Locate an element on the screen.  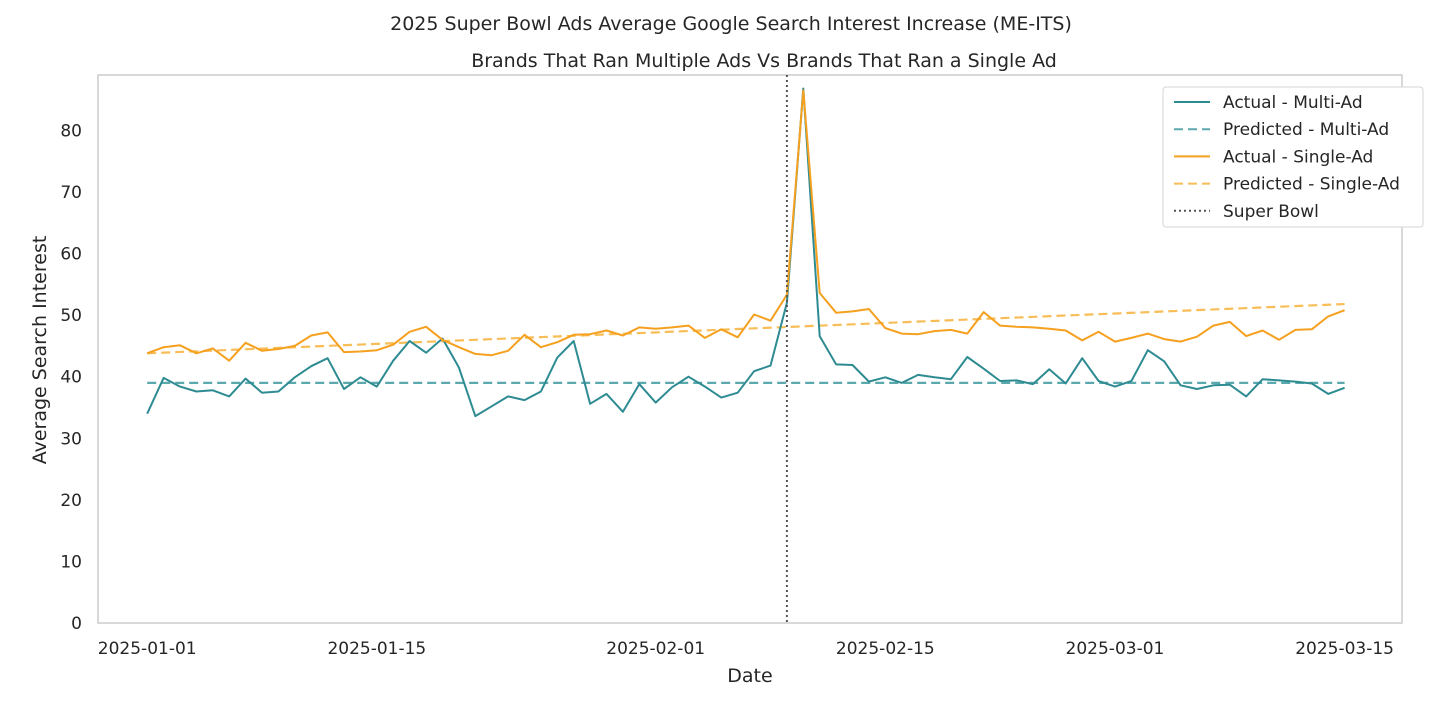
x-axis-label: Date is located at coordinates (749, 676).